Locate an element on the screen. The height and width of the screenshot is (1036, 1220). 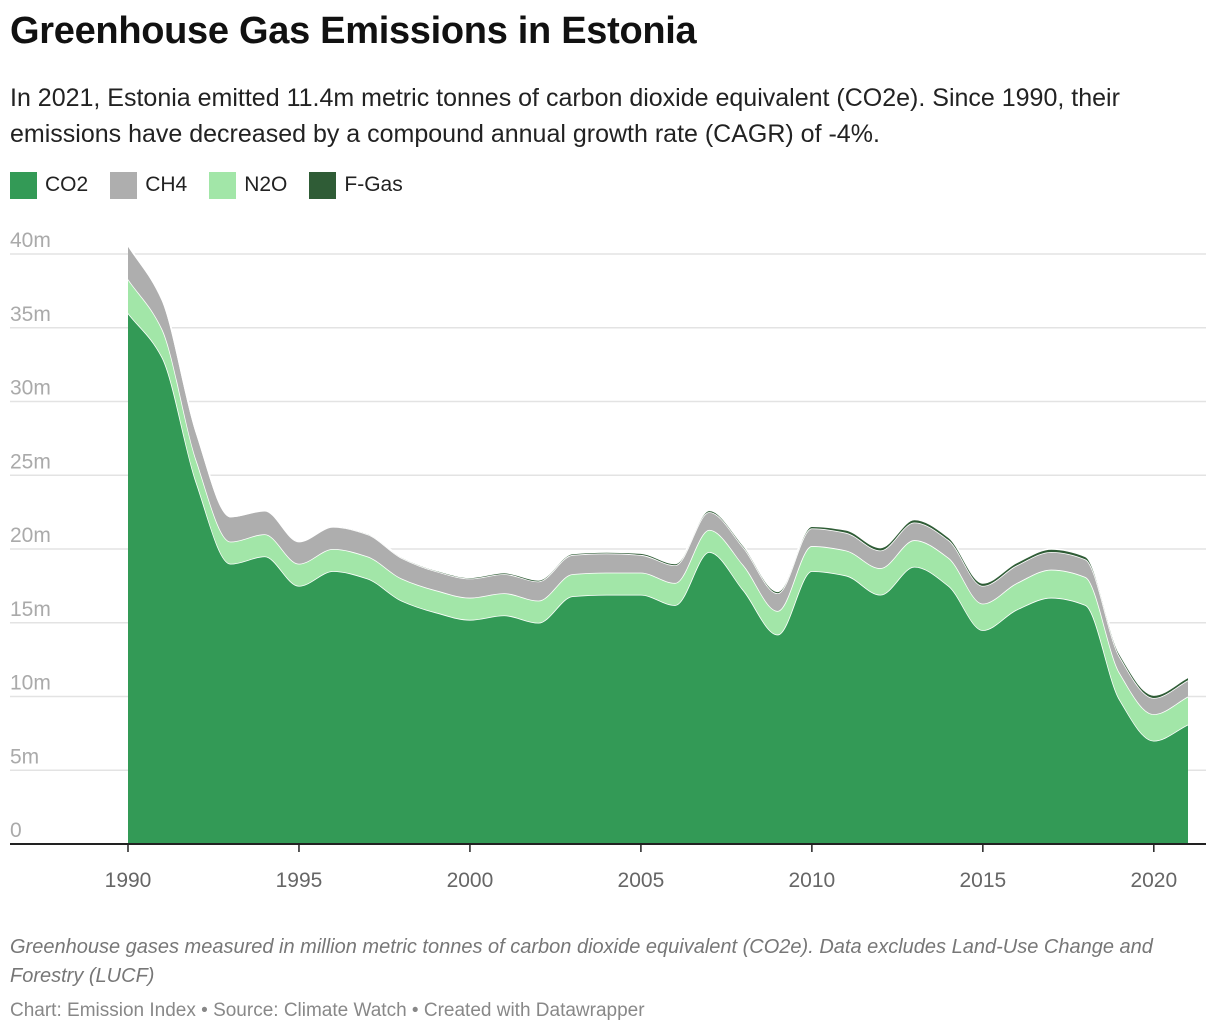
chart-legend: CO2 CH4 N2O F-Gas is located at coordinates (217, 185).